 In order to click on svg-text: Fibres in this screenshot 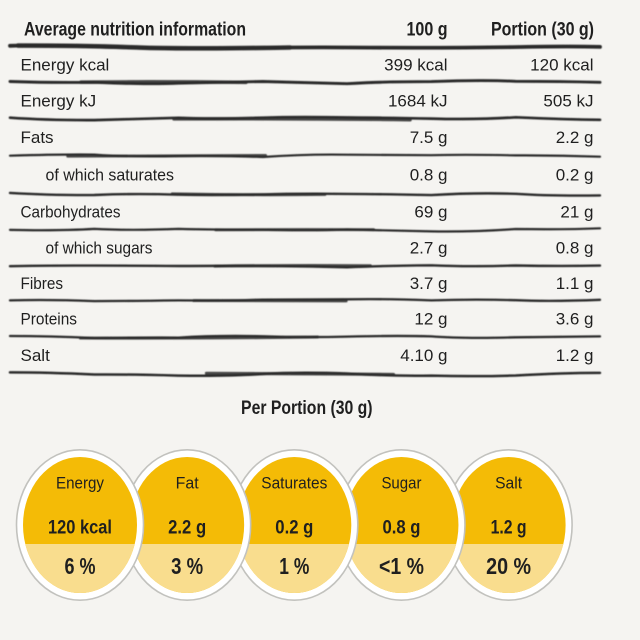, I will do `click(42, 283)`.